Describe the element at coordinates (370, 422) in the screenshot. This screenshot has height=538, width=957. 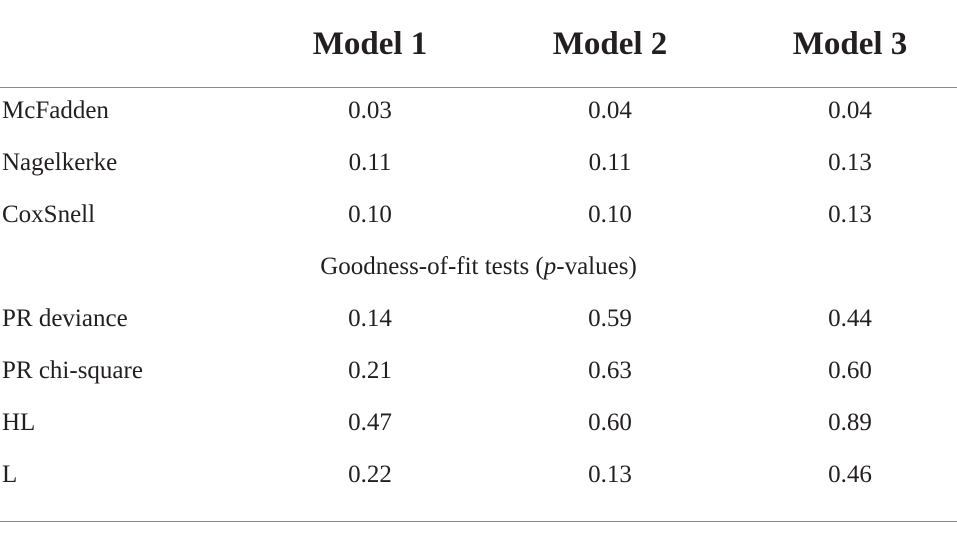
I see `cell-value: 0.47` at that location.